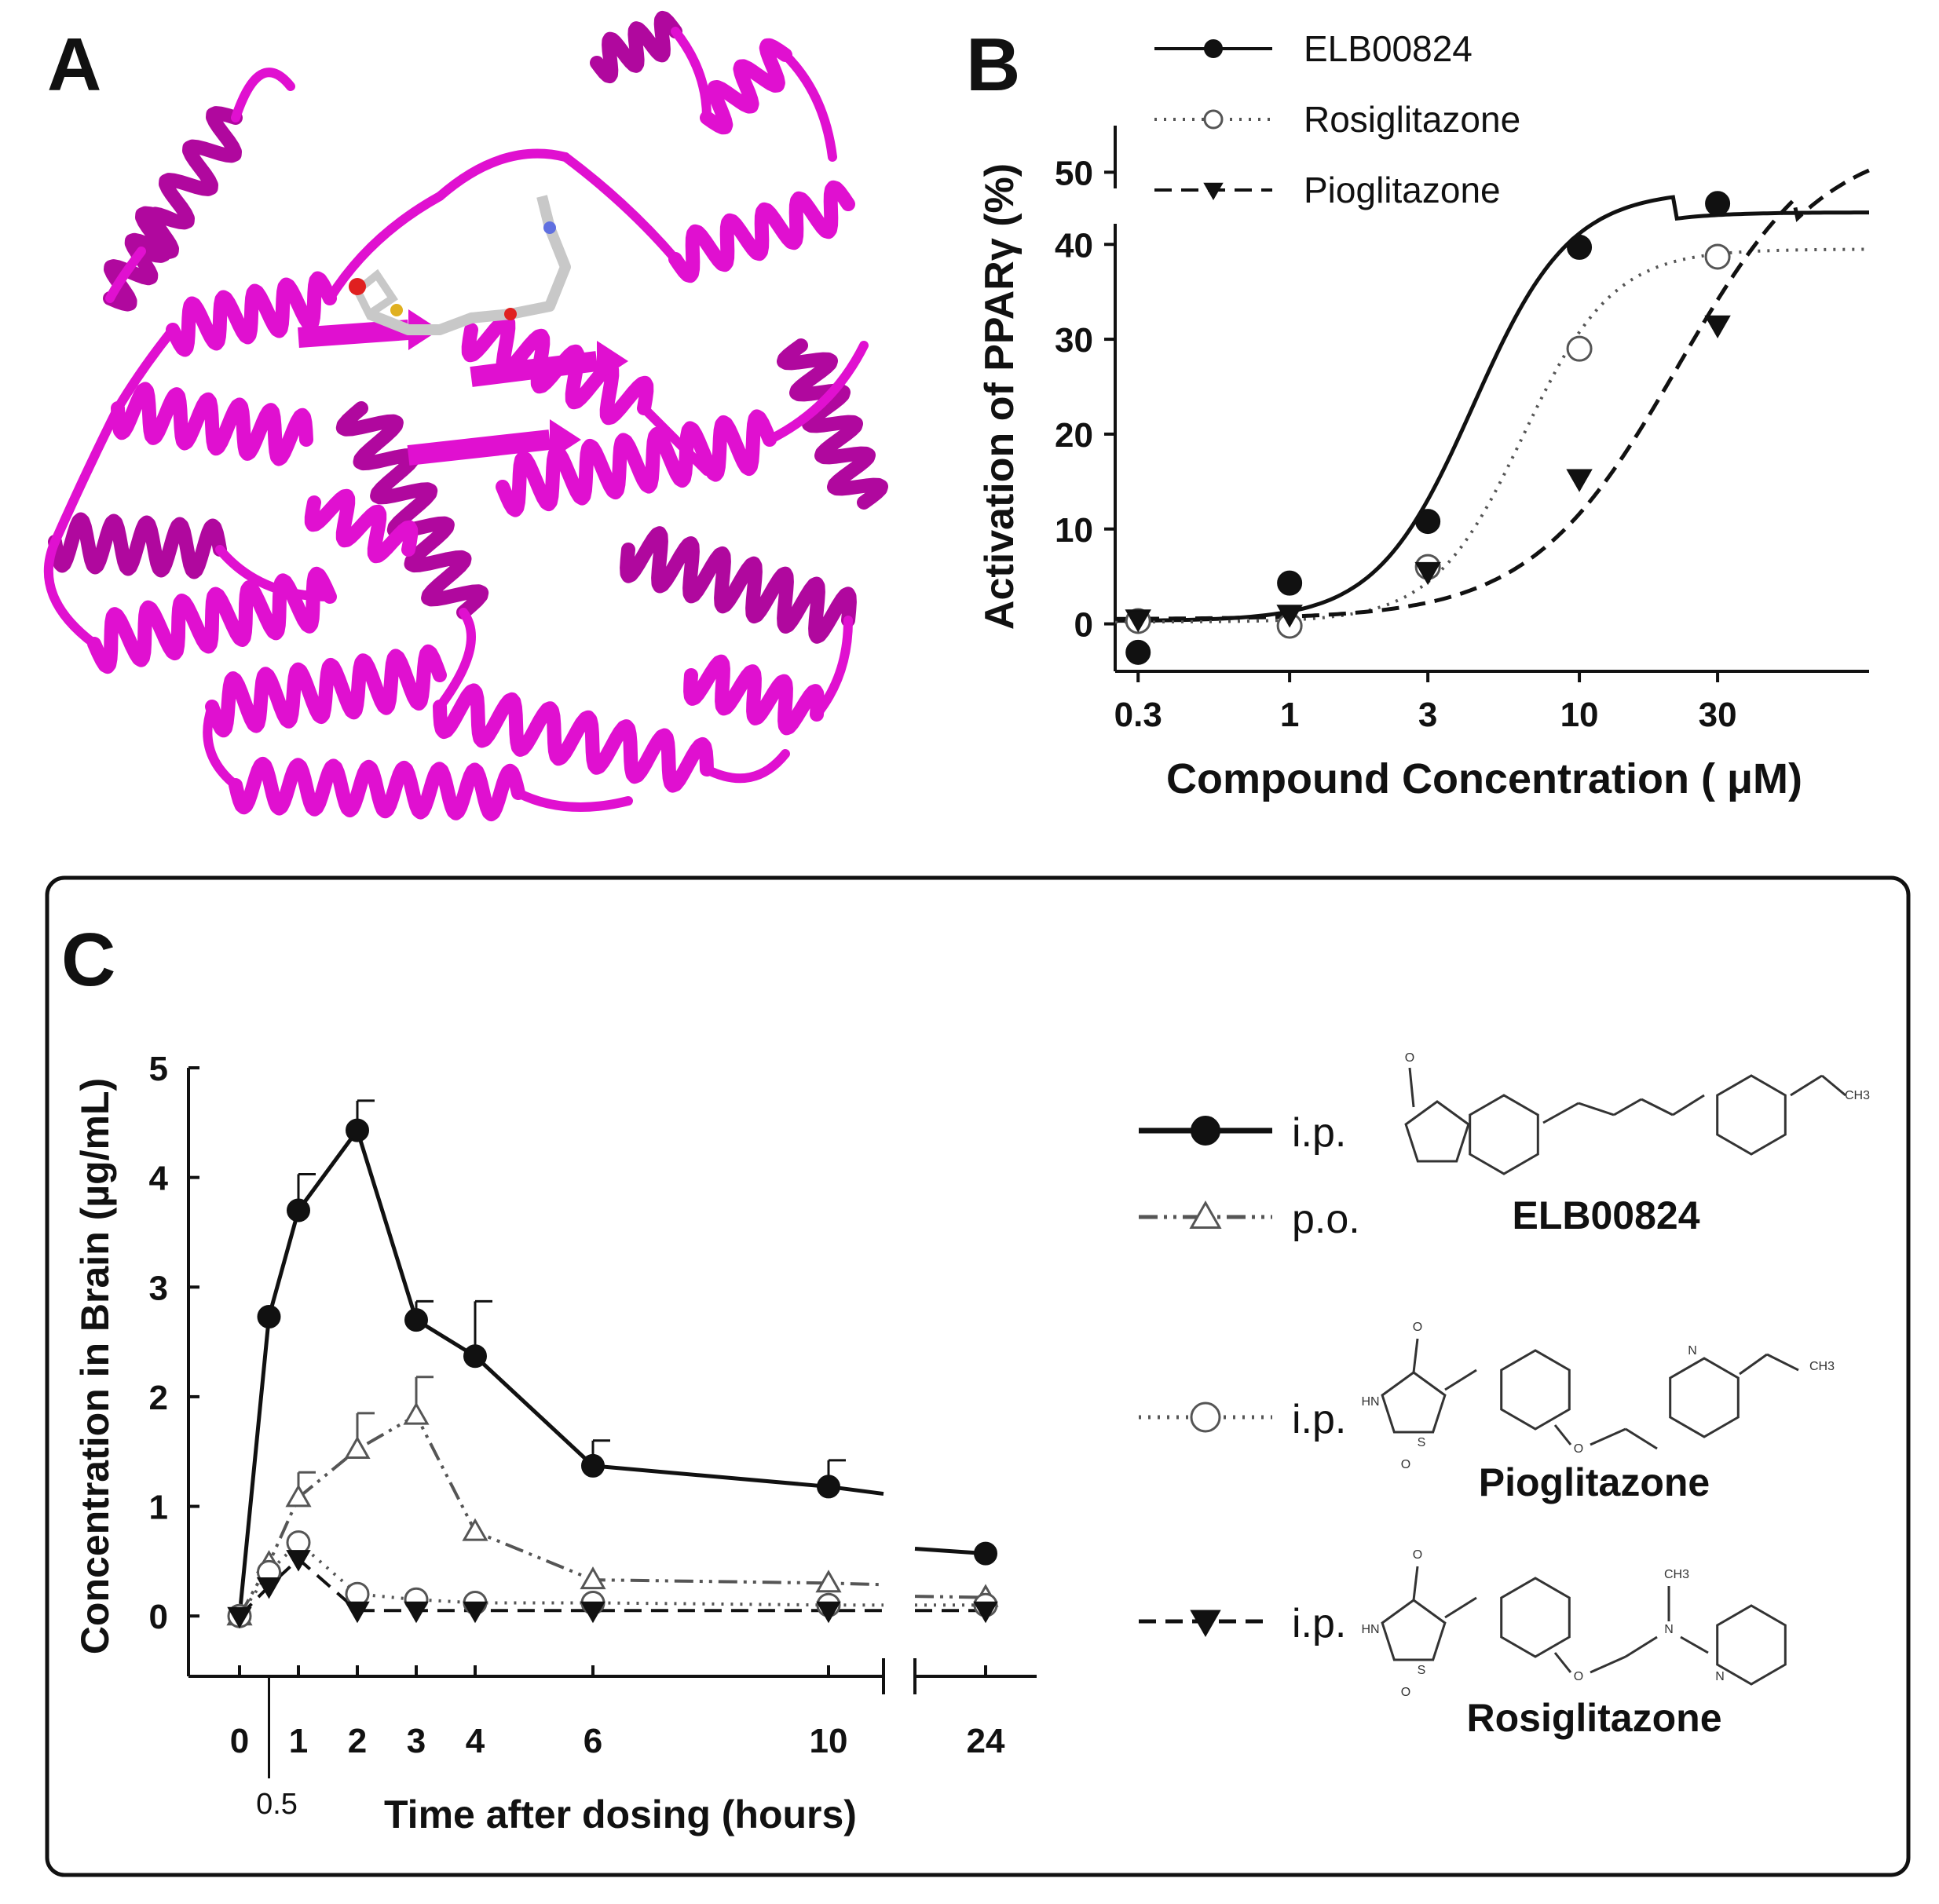 The image size is (1939, 1904). What do you see at coordinates (159, 1179) in the screenshot?
I see `chart-c-y-tick-label: 4` at bounding box center [159, 1179].